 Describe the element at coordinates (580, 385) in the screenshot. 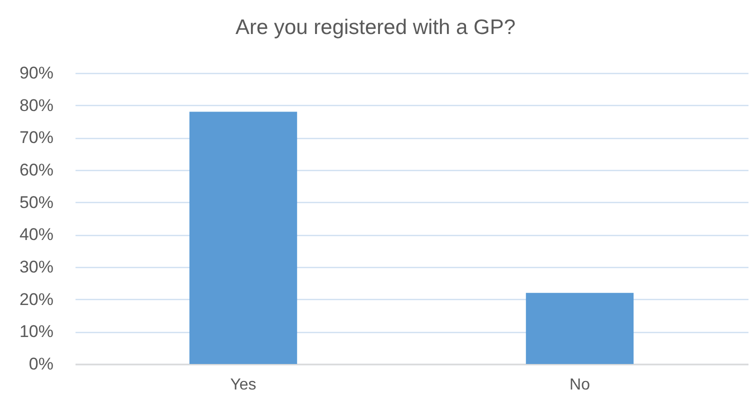

I see `x-tick-label: No` at that location.